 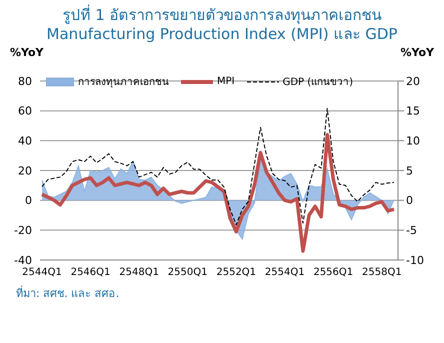 I want to click on y2-tick-label: 15, so click(x=413, y=111).